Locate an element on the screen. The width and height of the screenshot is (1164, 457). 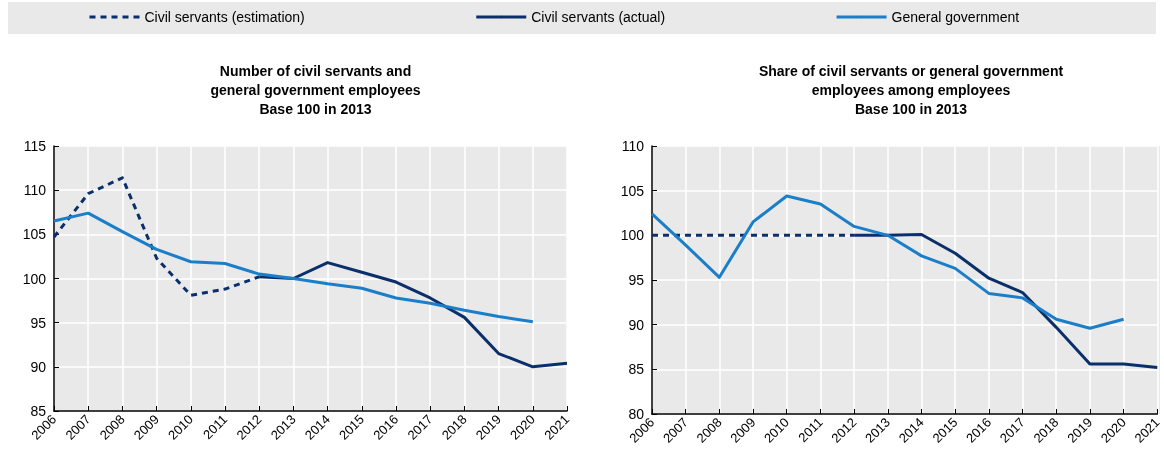
legend-label: Civil servants (actual) is located at coordinates (598, 17).